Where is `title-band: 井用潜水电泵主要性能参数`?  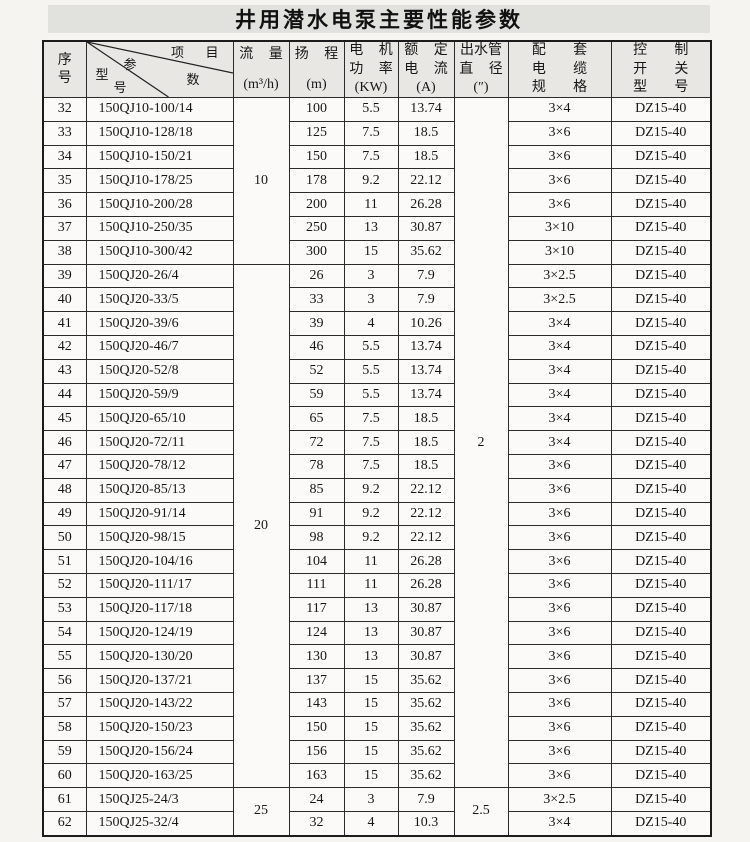 title-band: 井用潜水电泵主要性能参数 is located at coordinates (379, 19).